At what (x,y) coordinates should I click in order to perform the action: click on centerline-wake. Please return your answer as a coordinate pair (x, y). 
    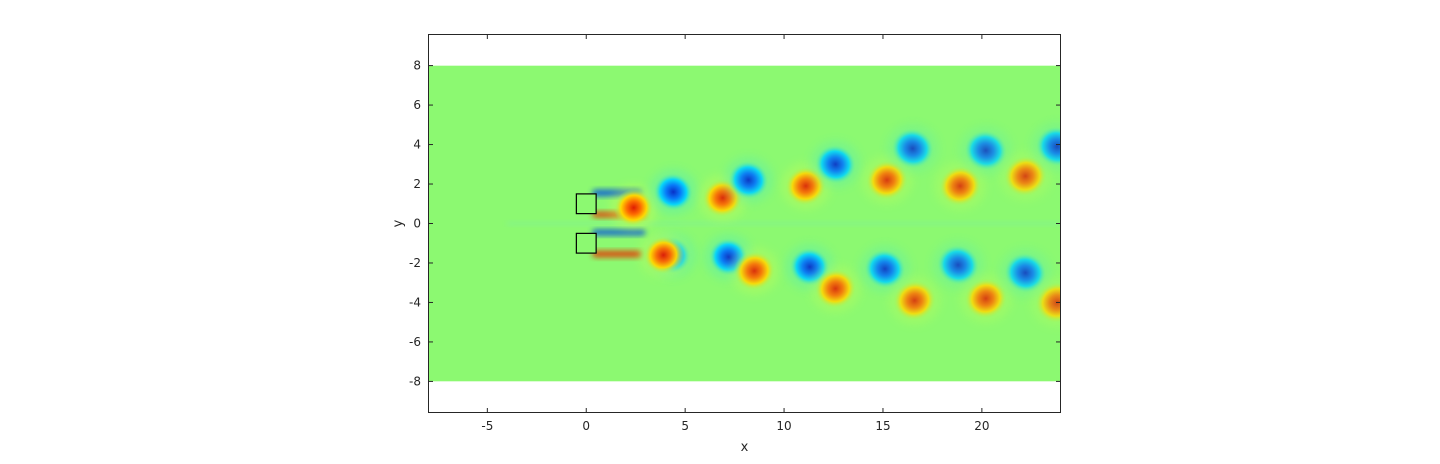
    Looking at the image, I should click on (784, 223).